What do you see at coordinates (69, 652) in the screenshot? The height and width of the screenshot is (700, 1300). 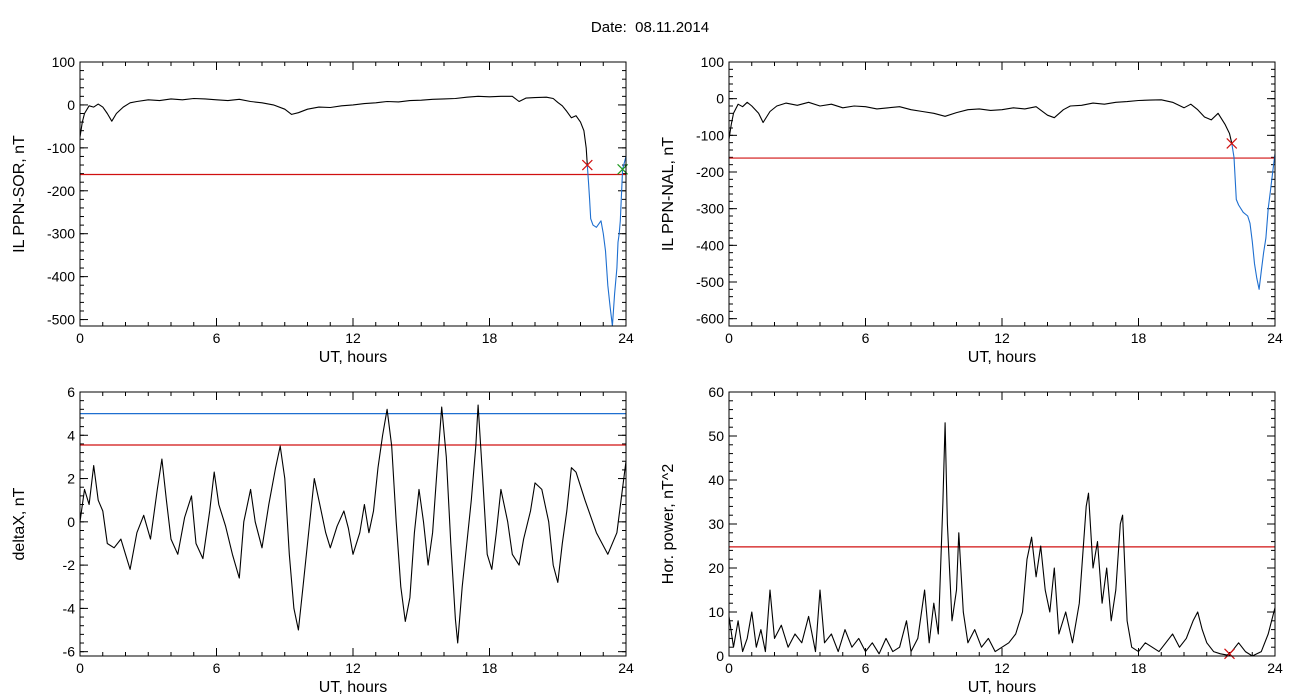 I see `y-tick-label: -6` at bounding box center [69, 652].